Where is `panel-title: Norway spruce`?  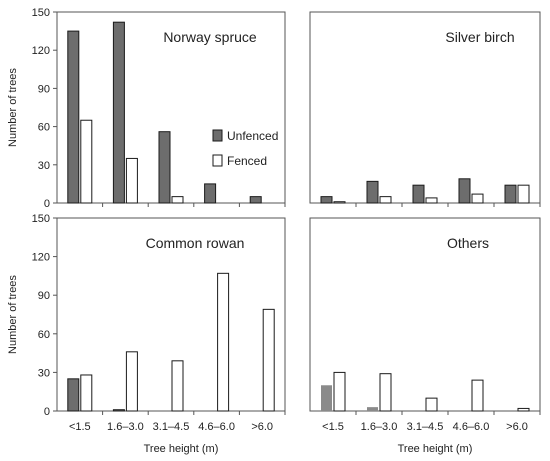
panel-title: Norway spruce is located at coordinates (210, 37).